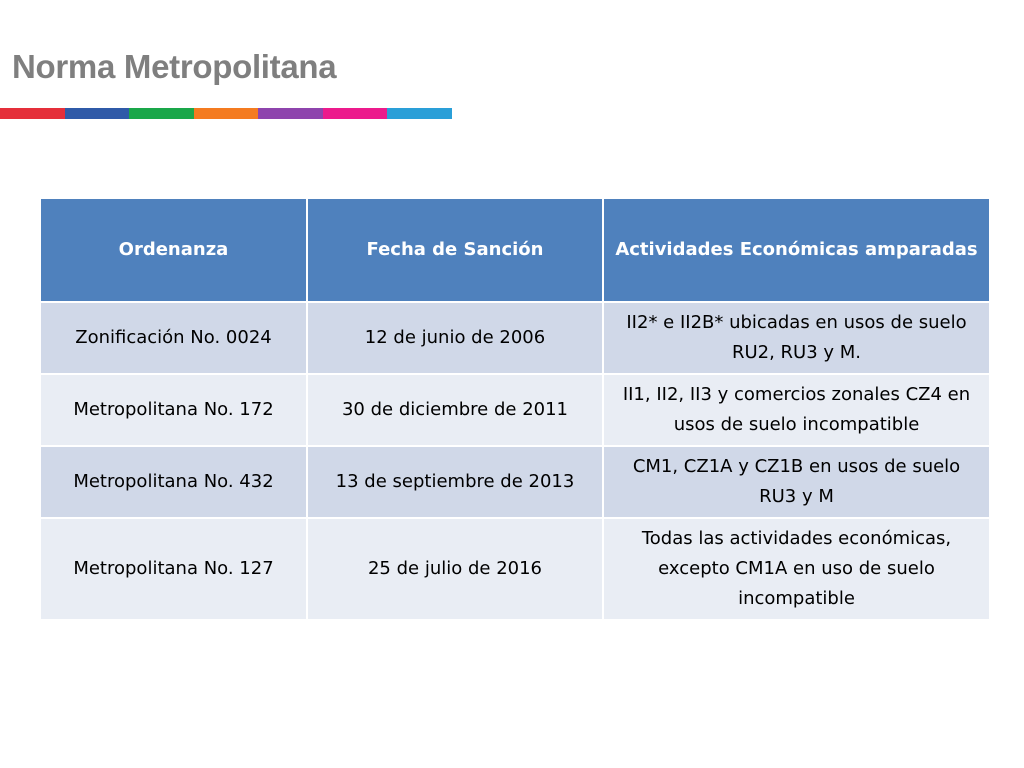 The height and width of the screenshot is (768, 1024). I want to click on header-fecha-sancion: Fecha de Sanción, so click(455, 250).